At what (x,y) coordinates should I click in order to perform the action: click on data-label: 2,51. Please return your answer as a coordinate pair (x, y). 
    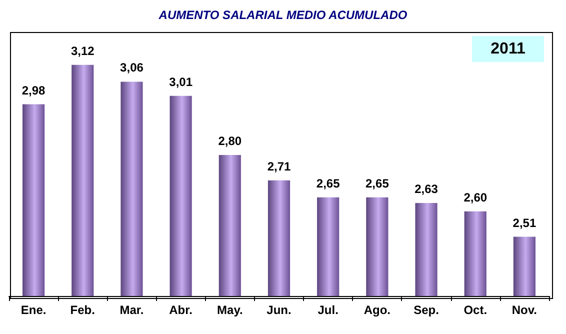
    Looking at the image, I should click on (524, 223).